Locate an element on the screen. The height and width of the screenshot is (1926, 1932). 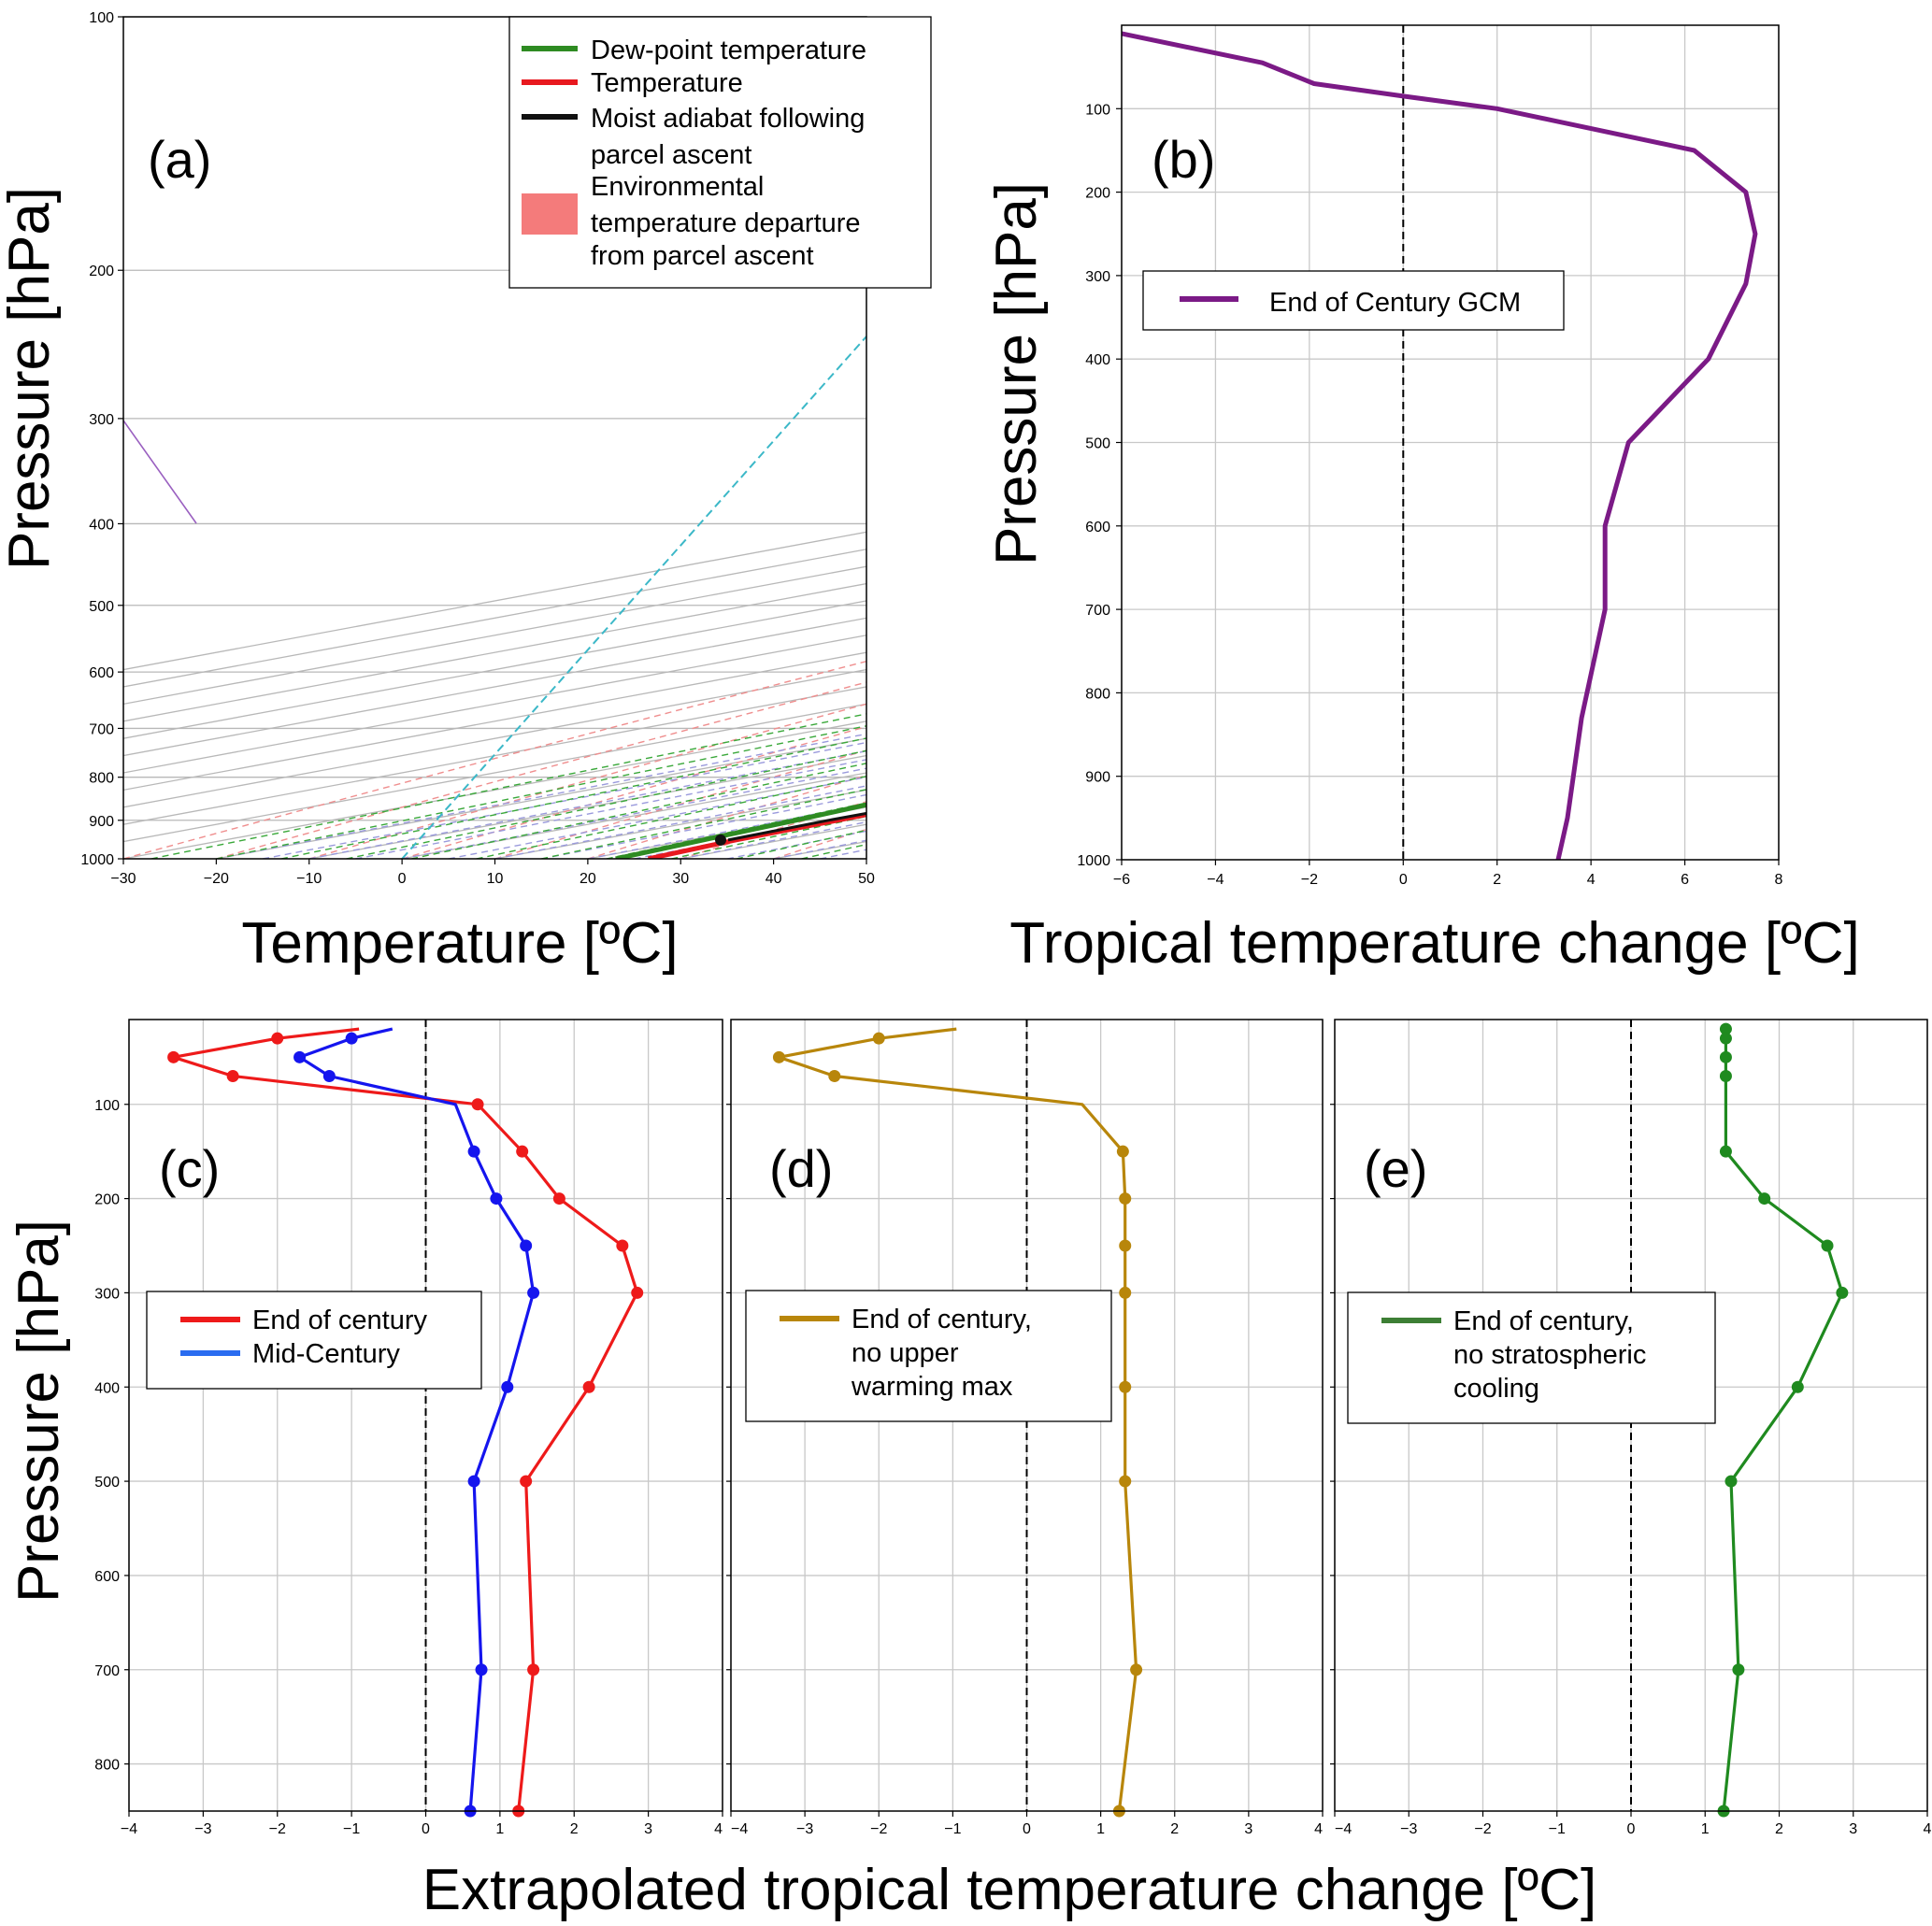
panel-label: (a) is located at coordinates (179, 159).